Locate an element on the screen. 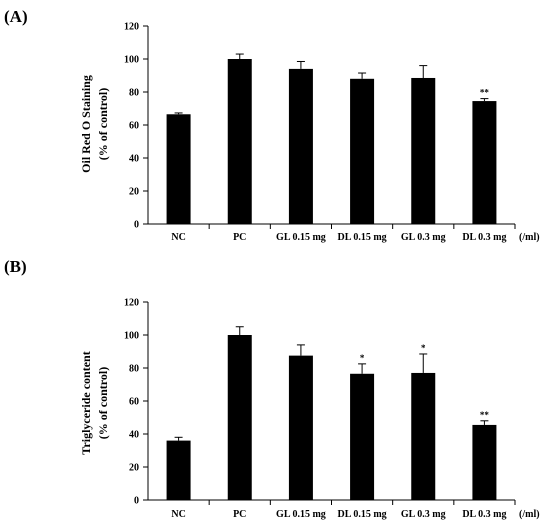 This screenshot has width=550, height=525. y-axis-title-a-line1: Oil Red O Staining is located at coordinates (86, 124).